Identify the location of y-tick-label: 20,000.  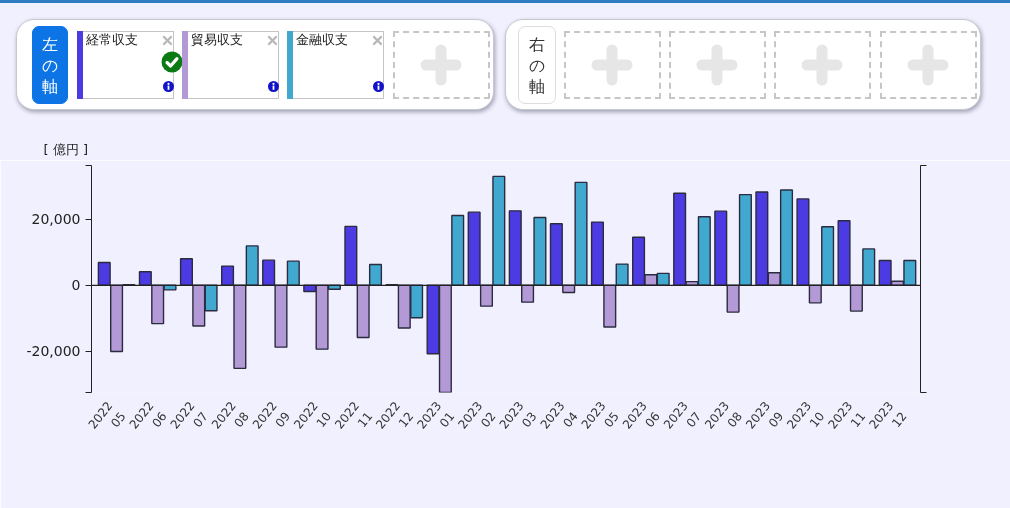
(56, 219).